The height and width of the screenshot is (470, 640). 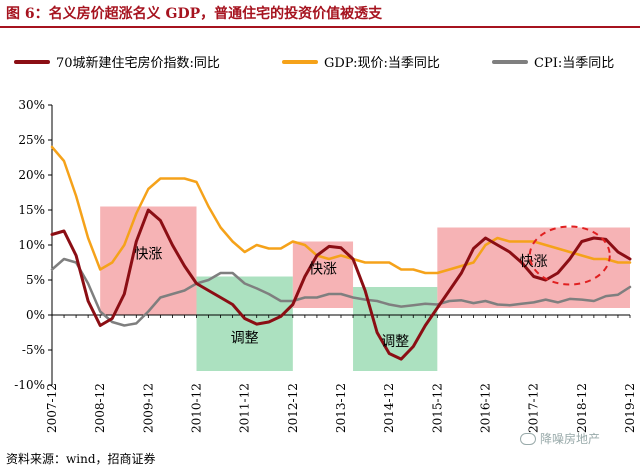 I want to click on legend-item-cpi: CPI:当季同比, so click(x=553, y=61).